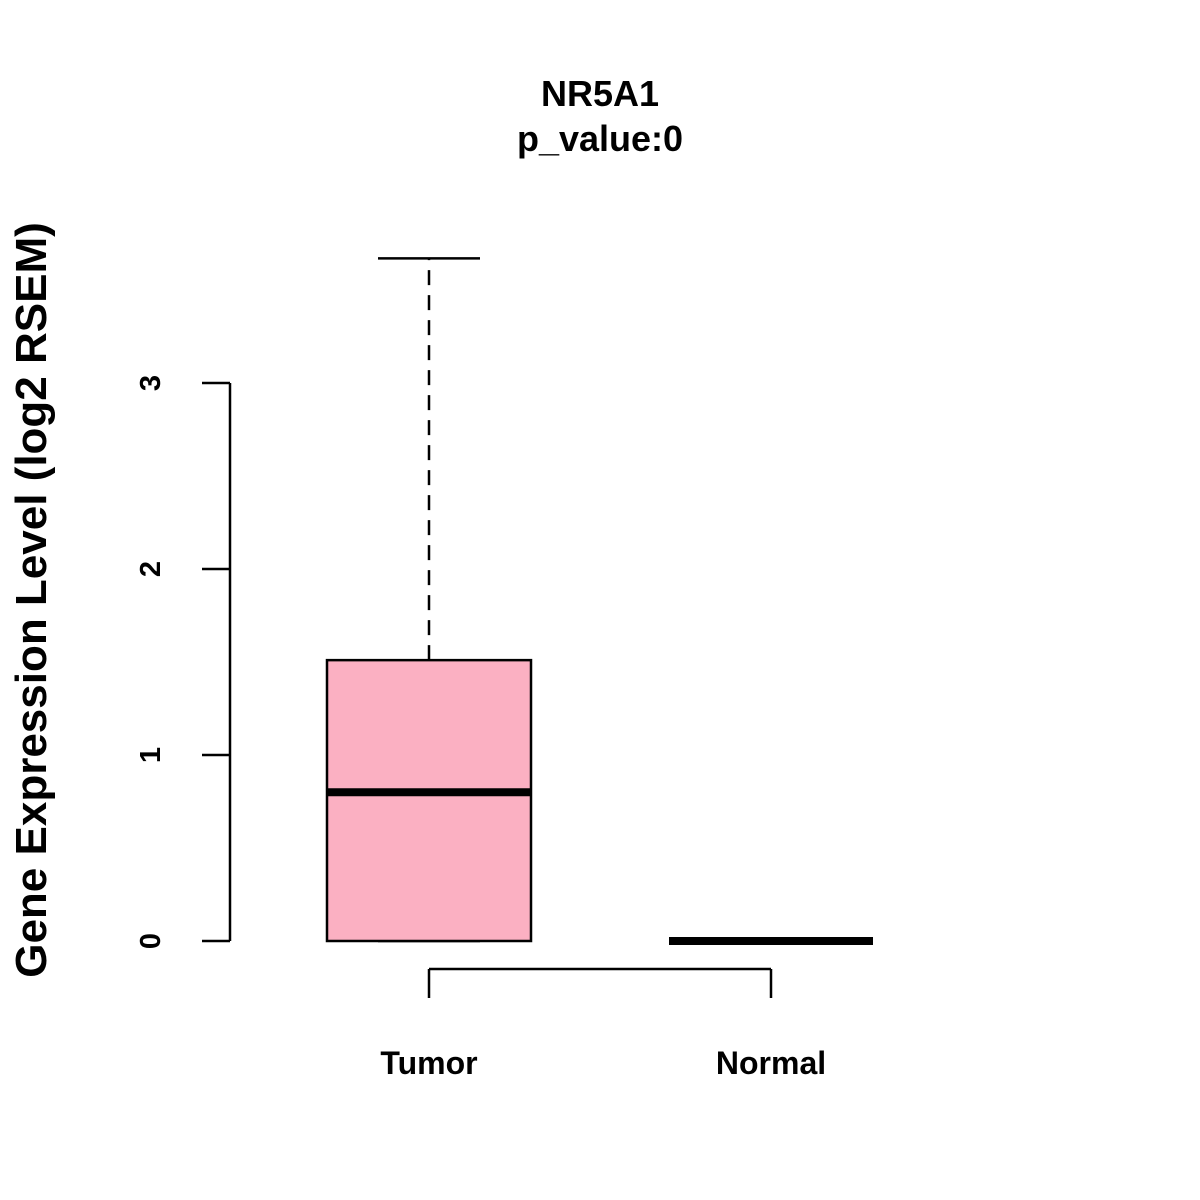 The height and width of the screenshot is (1200, 1200). What do you see at coordinates (428, 1063) in the screenshot?
I see `x-tick-label-tumor: Tumor` at bounding box center [428, 1063].